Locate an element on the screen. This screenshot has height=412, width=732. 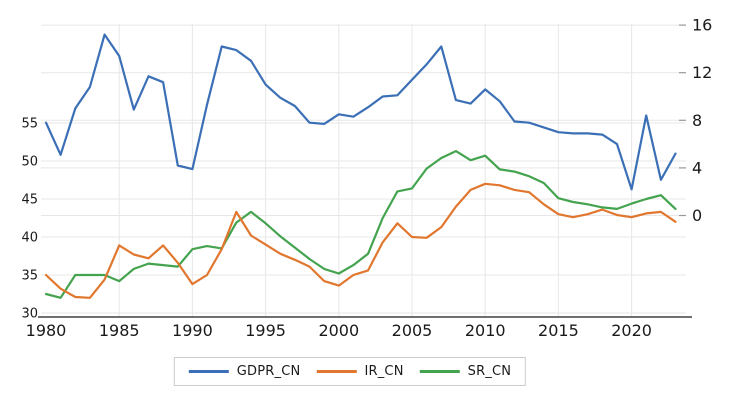
x-axis-tick-label-2020: 2020 is located at coordinates (631, 330).